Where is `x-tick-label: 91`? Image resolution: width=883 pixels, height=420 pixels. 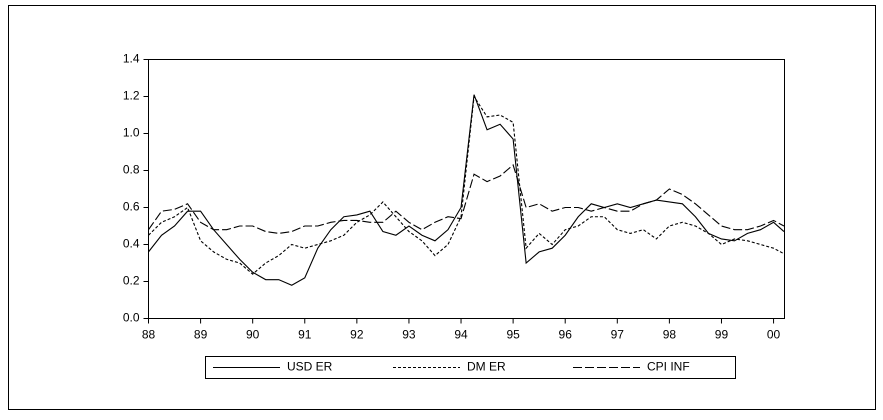 x-tick-label: 91 is located at coordinates (305, 335).